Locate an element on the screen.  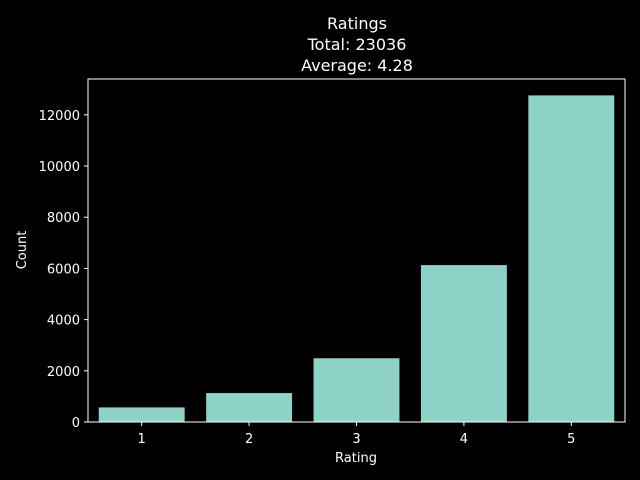
x-tick-label: 3 is located at coordinates (356, 439).